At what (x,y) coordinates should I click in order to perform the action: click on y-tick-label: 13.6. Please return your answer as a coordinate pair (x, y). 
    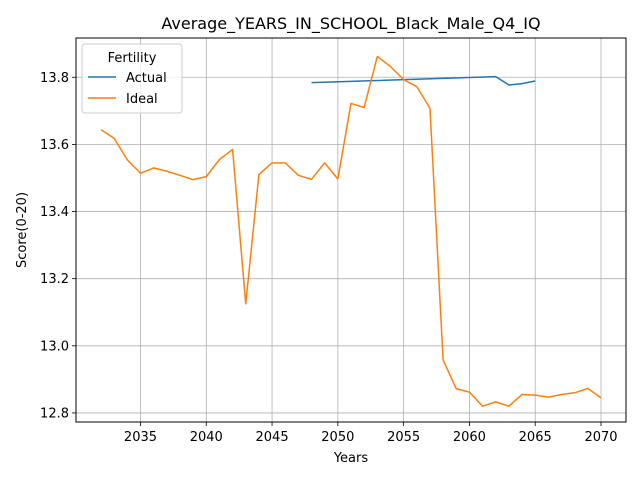
    Looking at the image, I should click on (54, 145).